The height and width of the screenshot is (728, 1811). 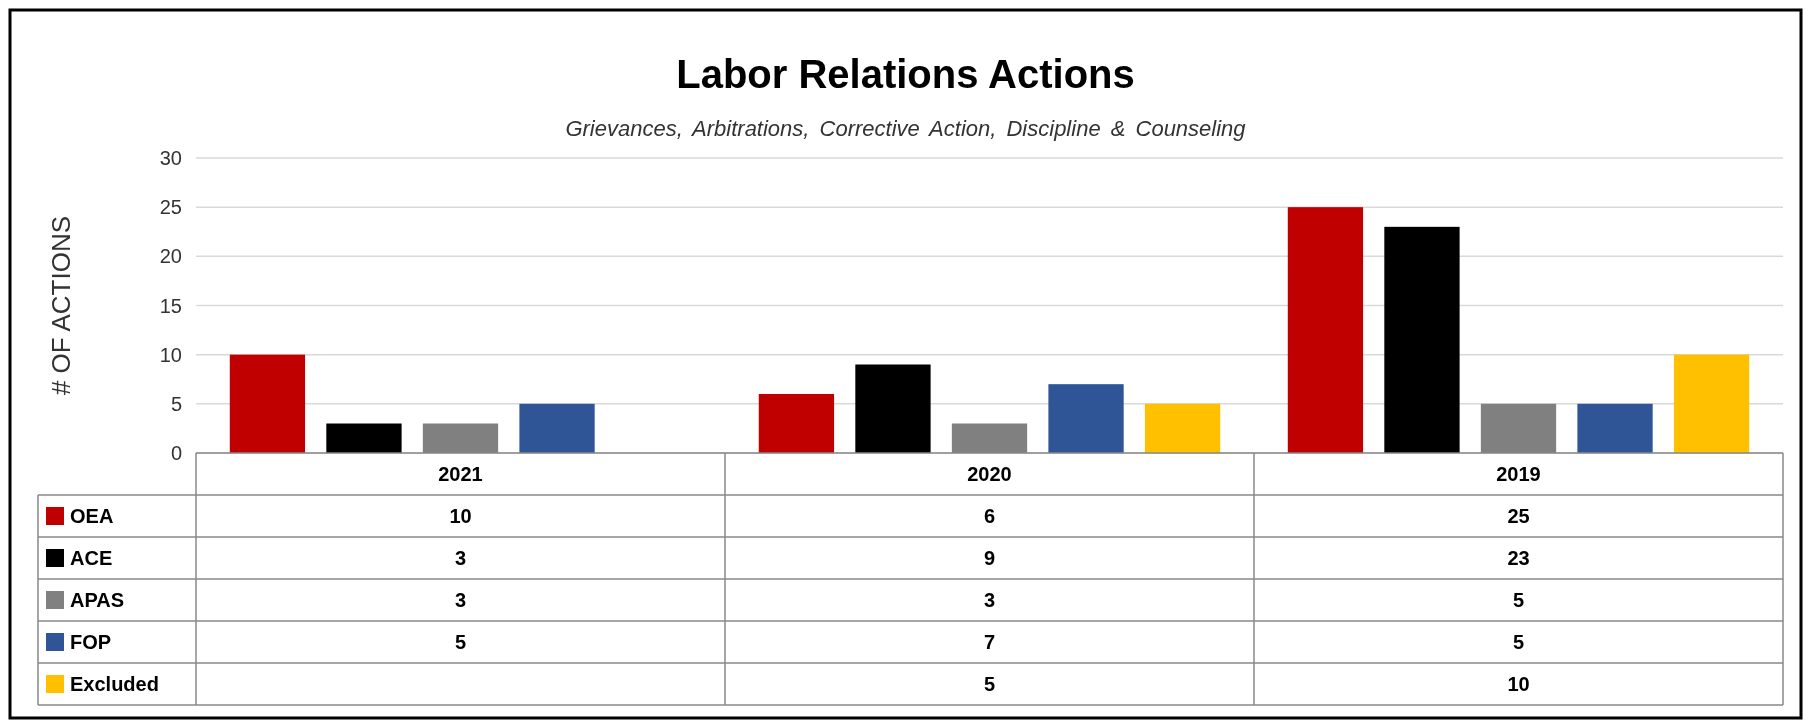 I want to click on y-tick-label: 25, so click(x=170, y=207).